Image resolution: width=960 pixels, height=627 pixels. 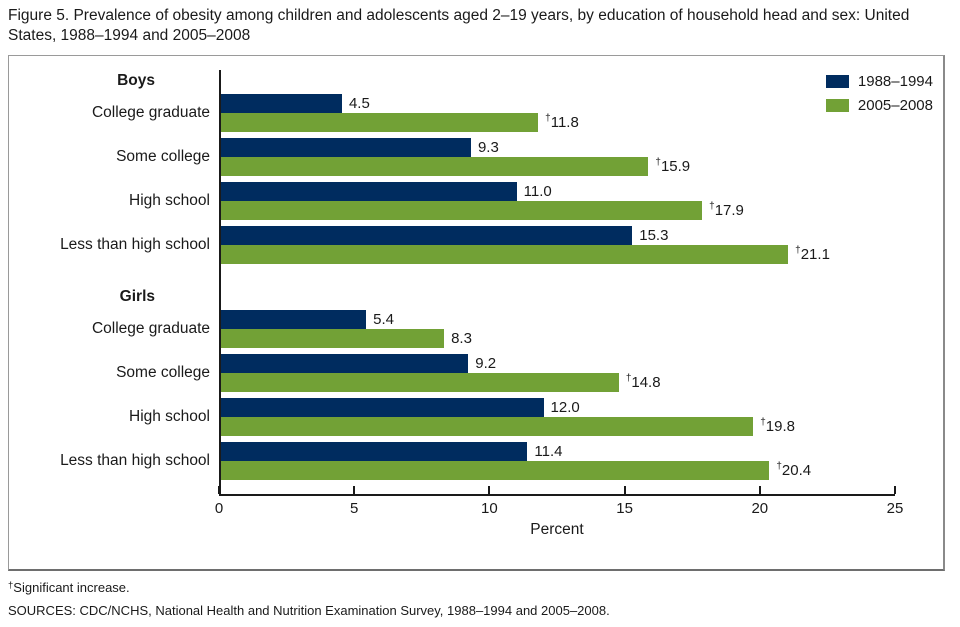 What do you see at coordinates (837, 105) in the screenshot?
I see `legend-swatch-2005-2008-icon` at bounding box center [837, 105].